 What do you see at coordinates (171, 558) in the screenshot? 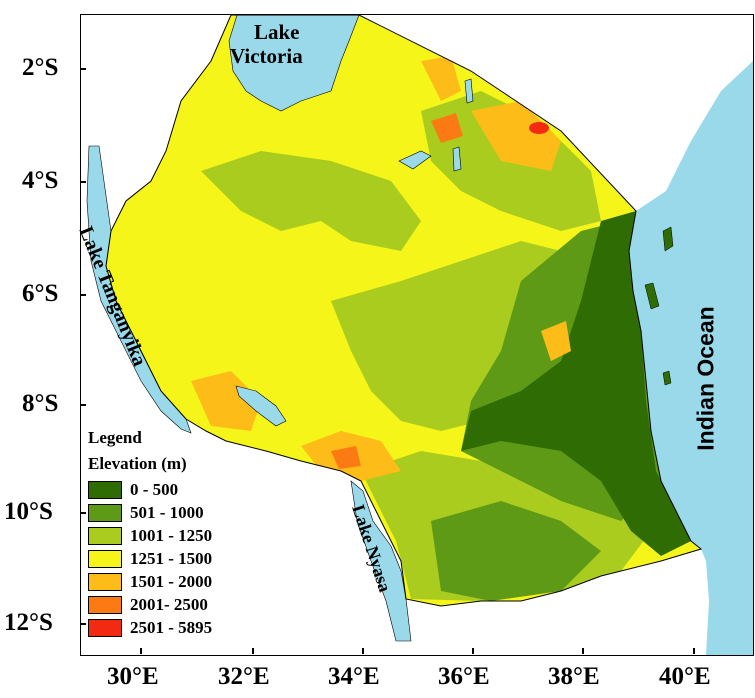
I see `legend-label: 1251 - 1500` at bounding box center [171, 558].